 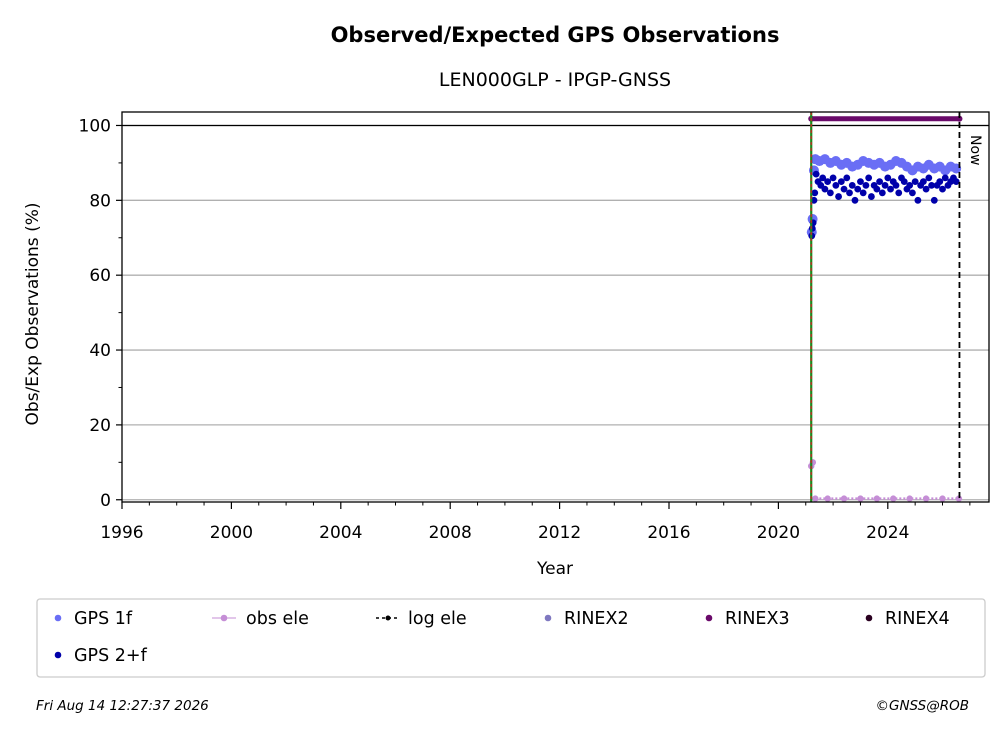 I want to click on y-axis-ticks: 0 20 40 60 80 100, so click(x=100, y=313).